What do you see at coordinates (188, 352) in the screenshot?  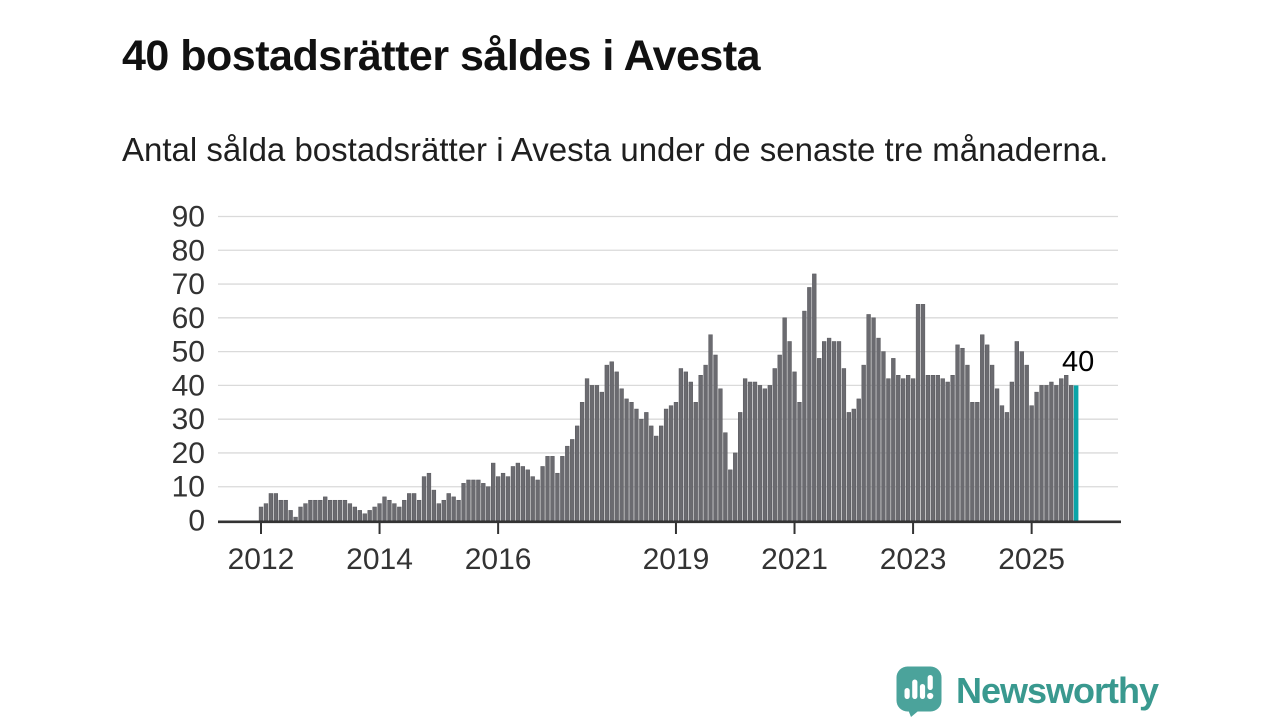 I see `y-tick-label: 50` at bounding box center [188, 352].